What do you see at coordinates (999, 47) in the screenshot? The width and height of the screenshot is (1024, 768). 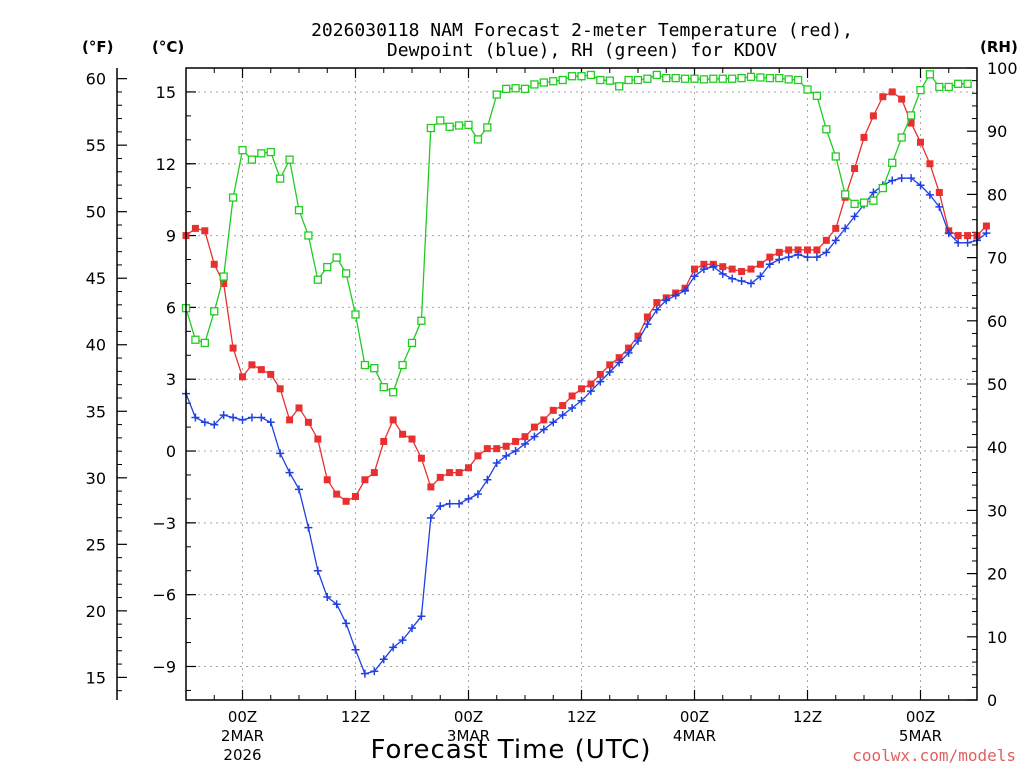 I see `rh-unit-label: (RH)` at bounding box center [999, 47].